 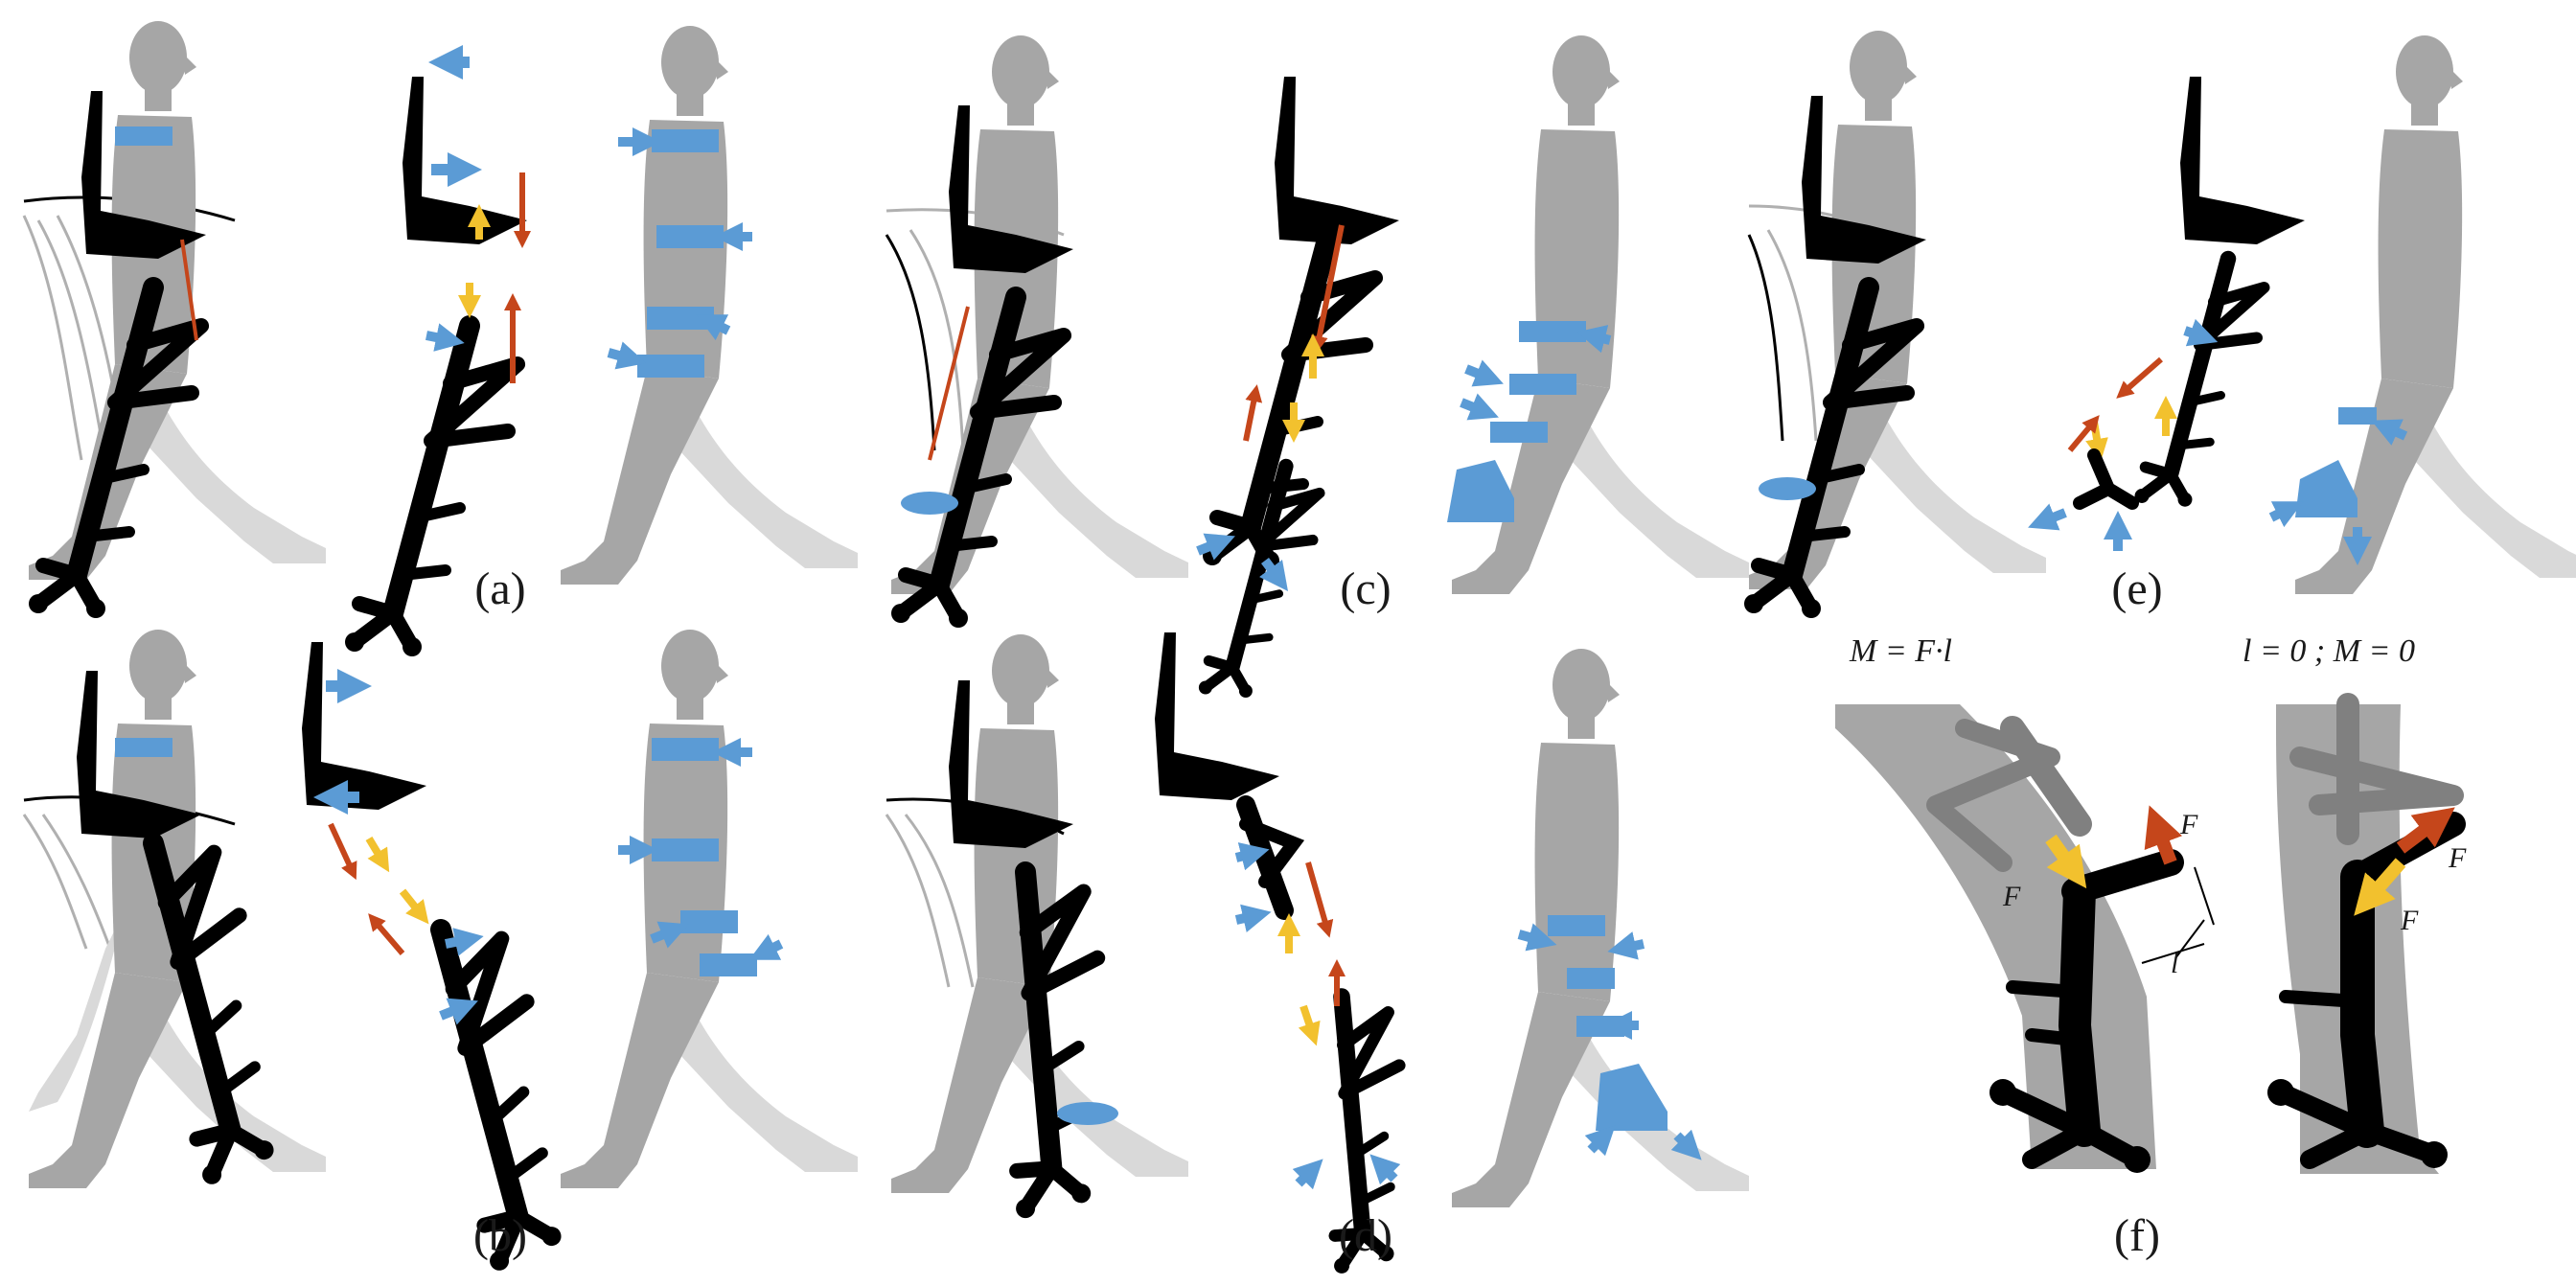 What do you see at coordinates (364, 726) in the screenshot?
I see `exo-seat-b2` at bounding box center [364, 726].